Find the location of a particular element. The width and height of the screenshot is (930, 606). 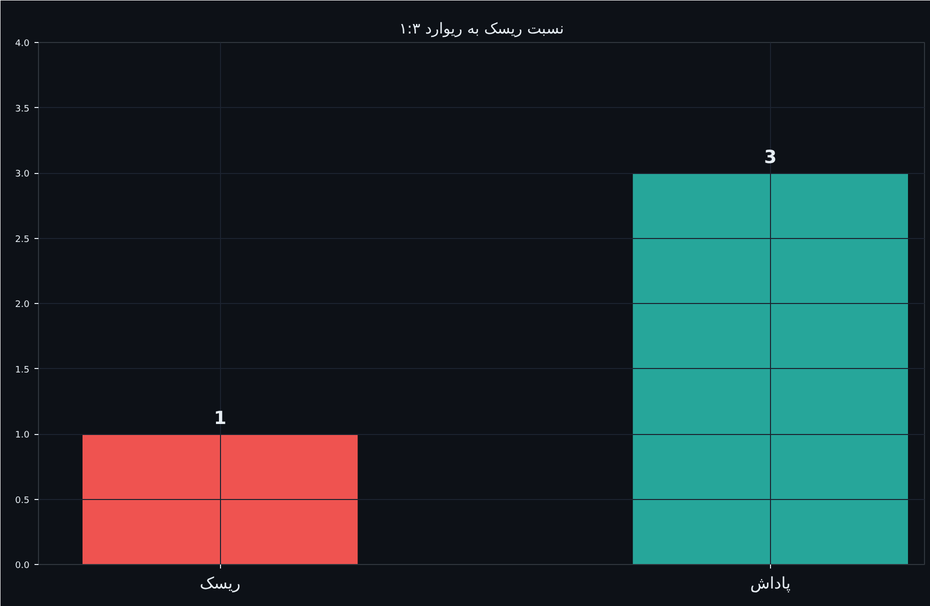

data-label: 1 is located at coordinates (220, 418).